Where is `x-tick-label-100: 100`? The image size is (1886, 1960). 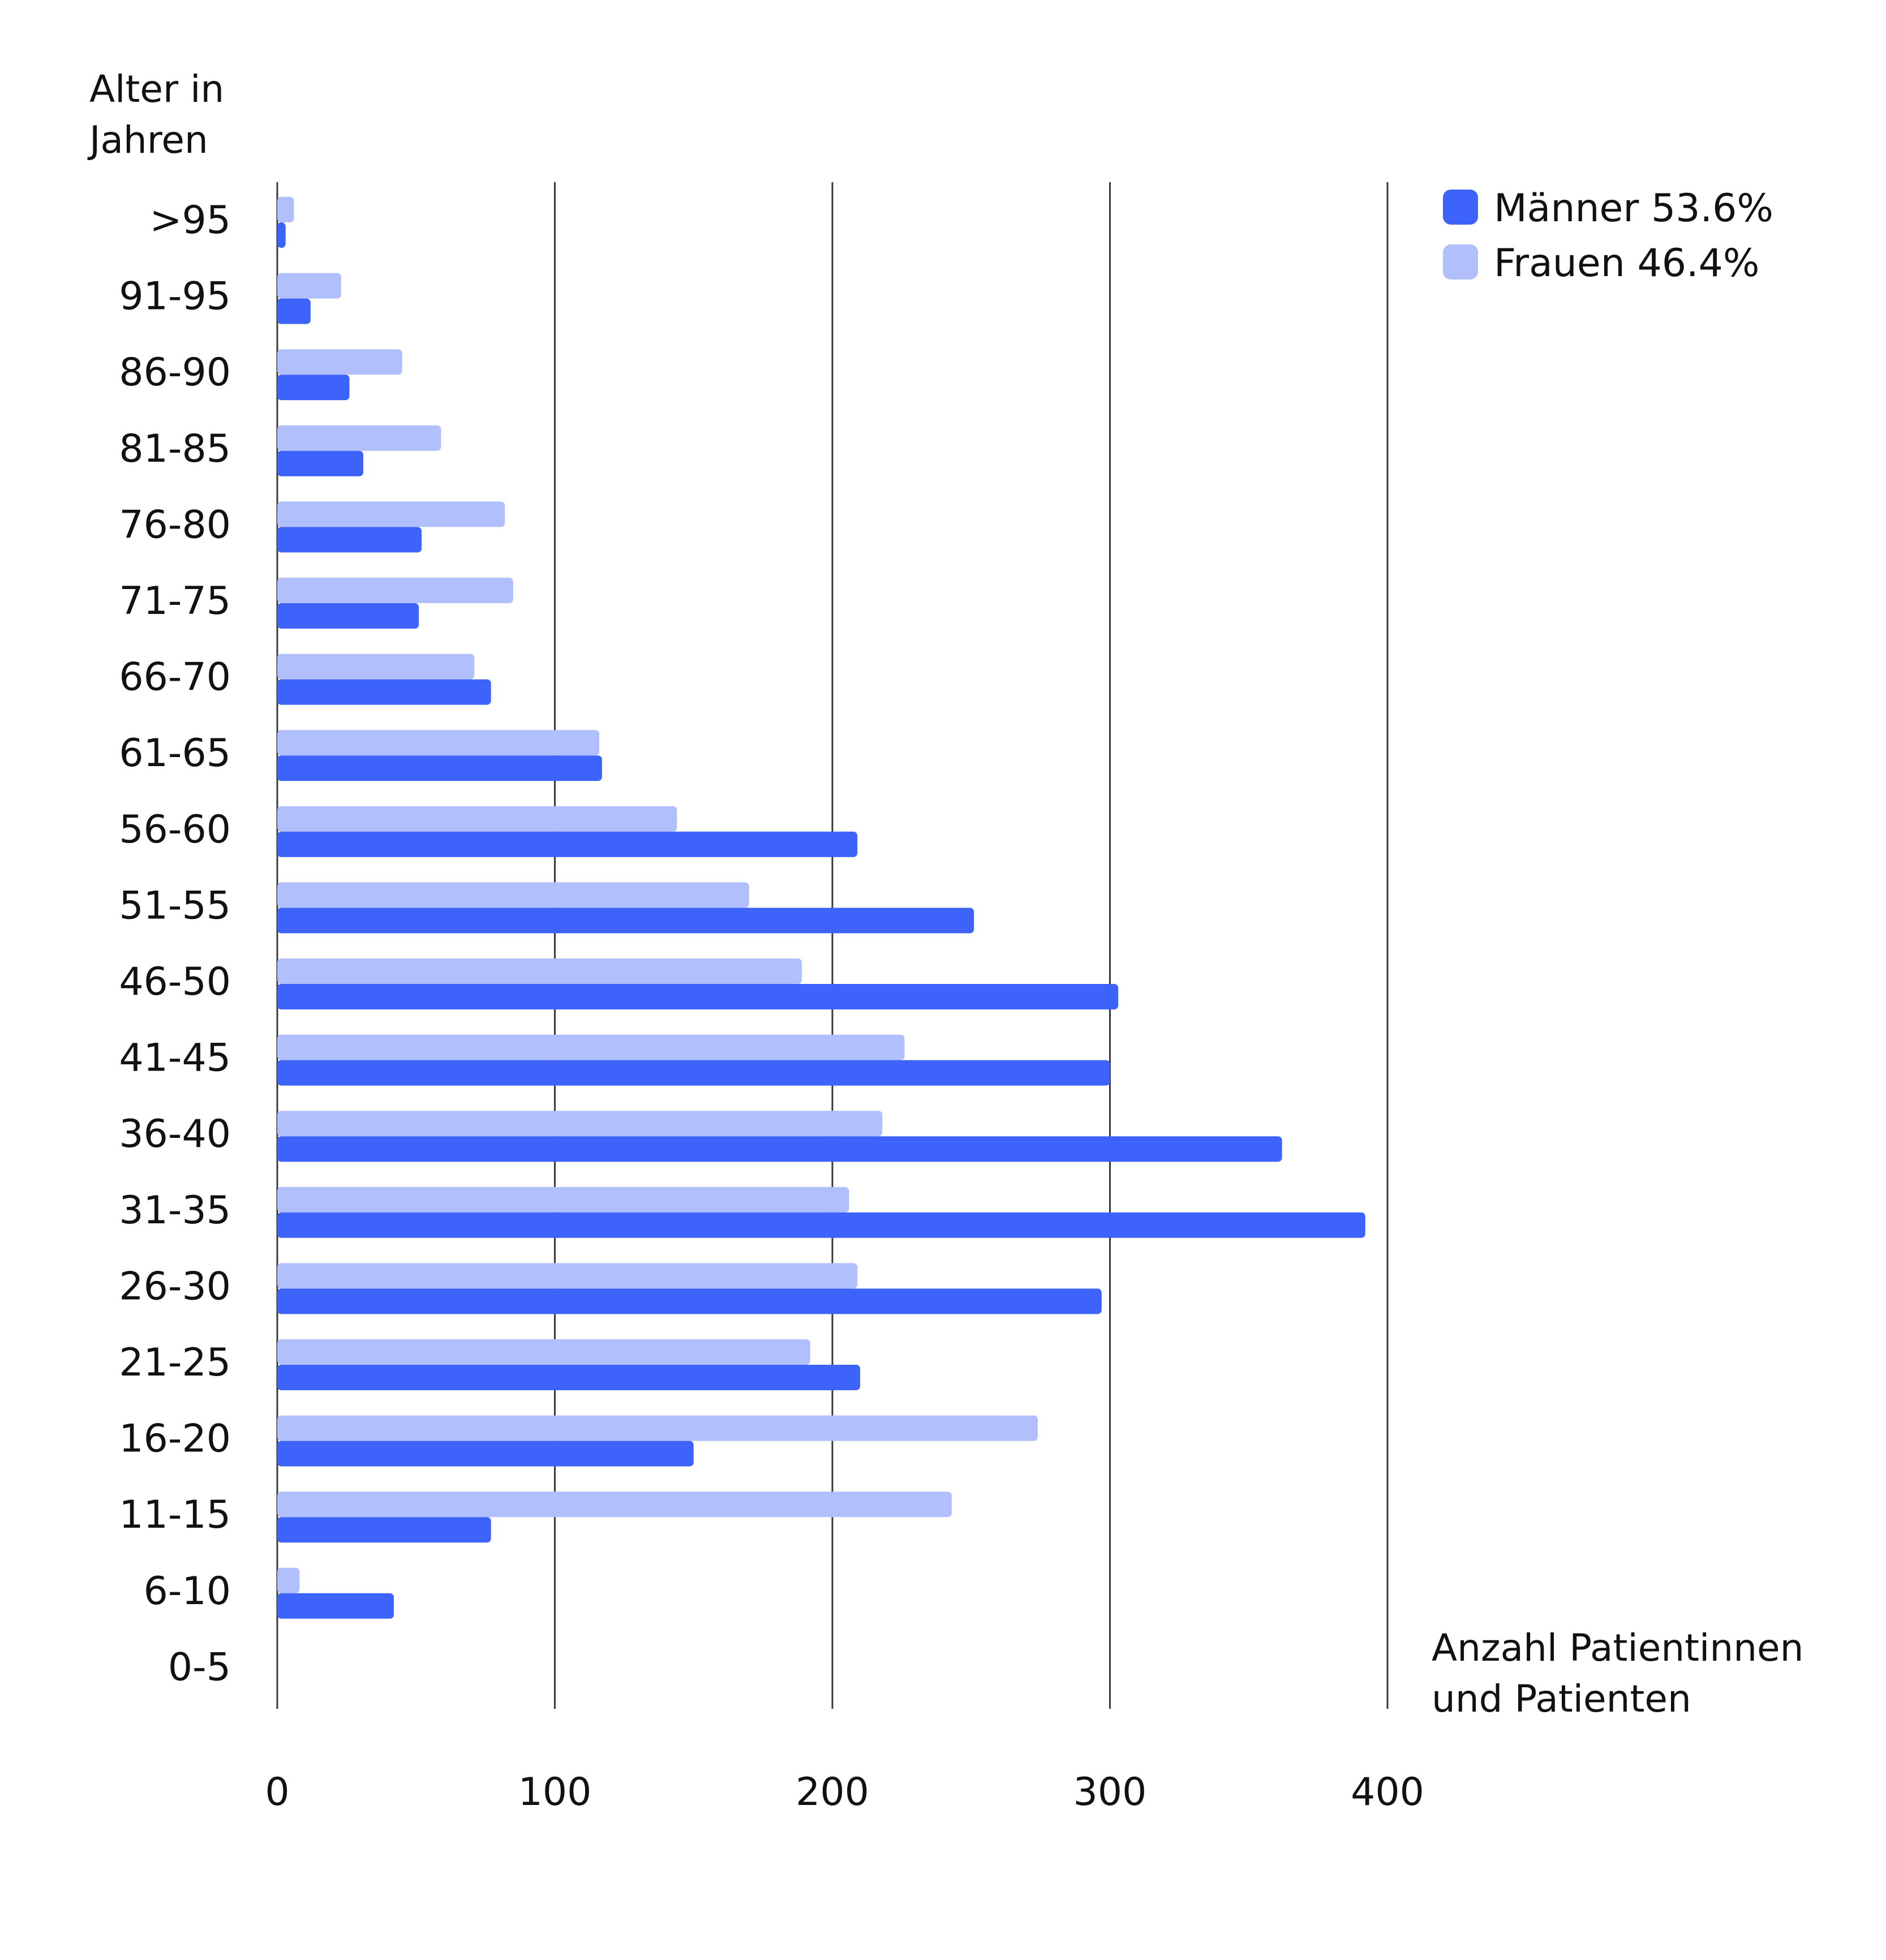
x-tick-label-100: 100 is located at coordinates (555, 1793).